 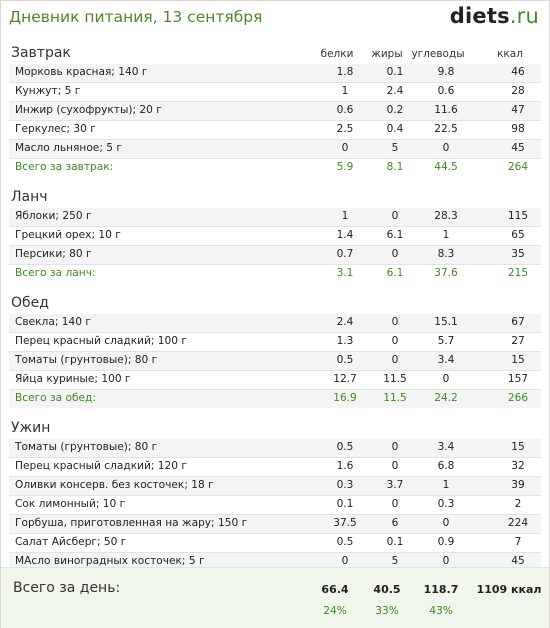 I want to click on food-name: МАсло виноградных косточек; 5 г, so click(x=110, y=561).